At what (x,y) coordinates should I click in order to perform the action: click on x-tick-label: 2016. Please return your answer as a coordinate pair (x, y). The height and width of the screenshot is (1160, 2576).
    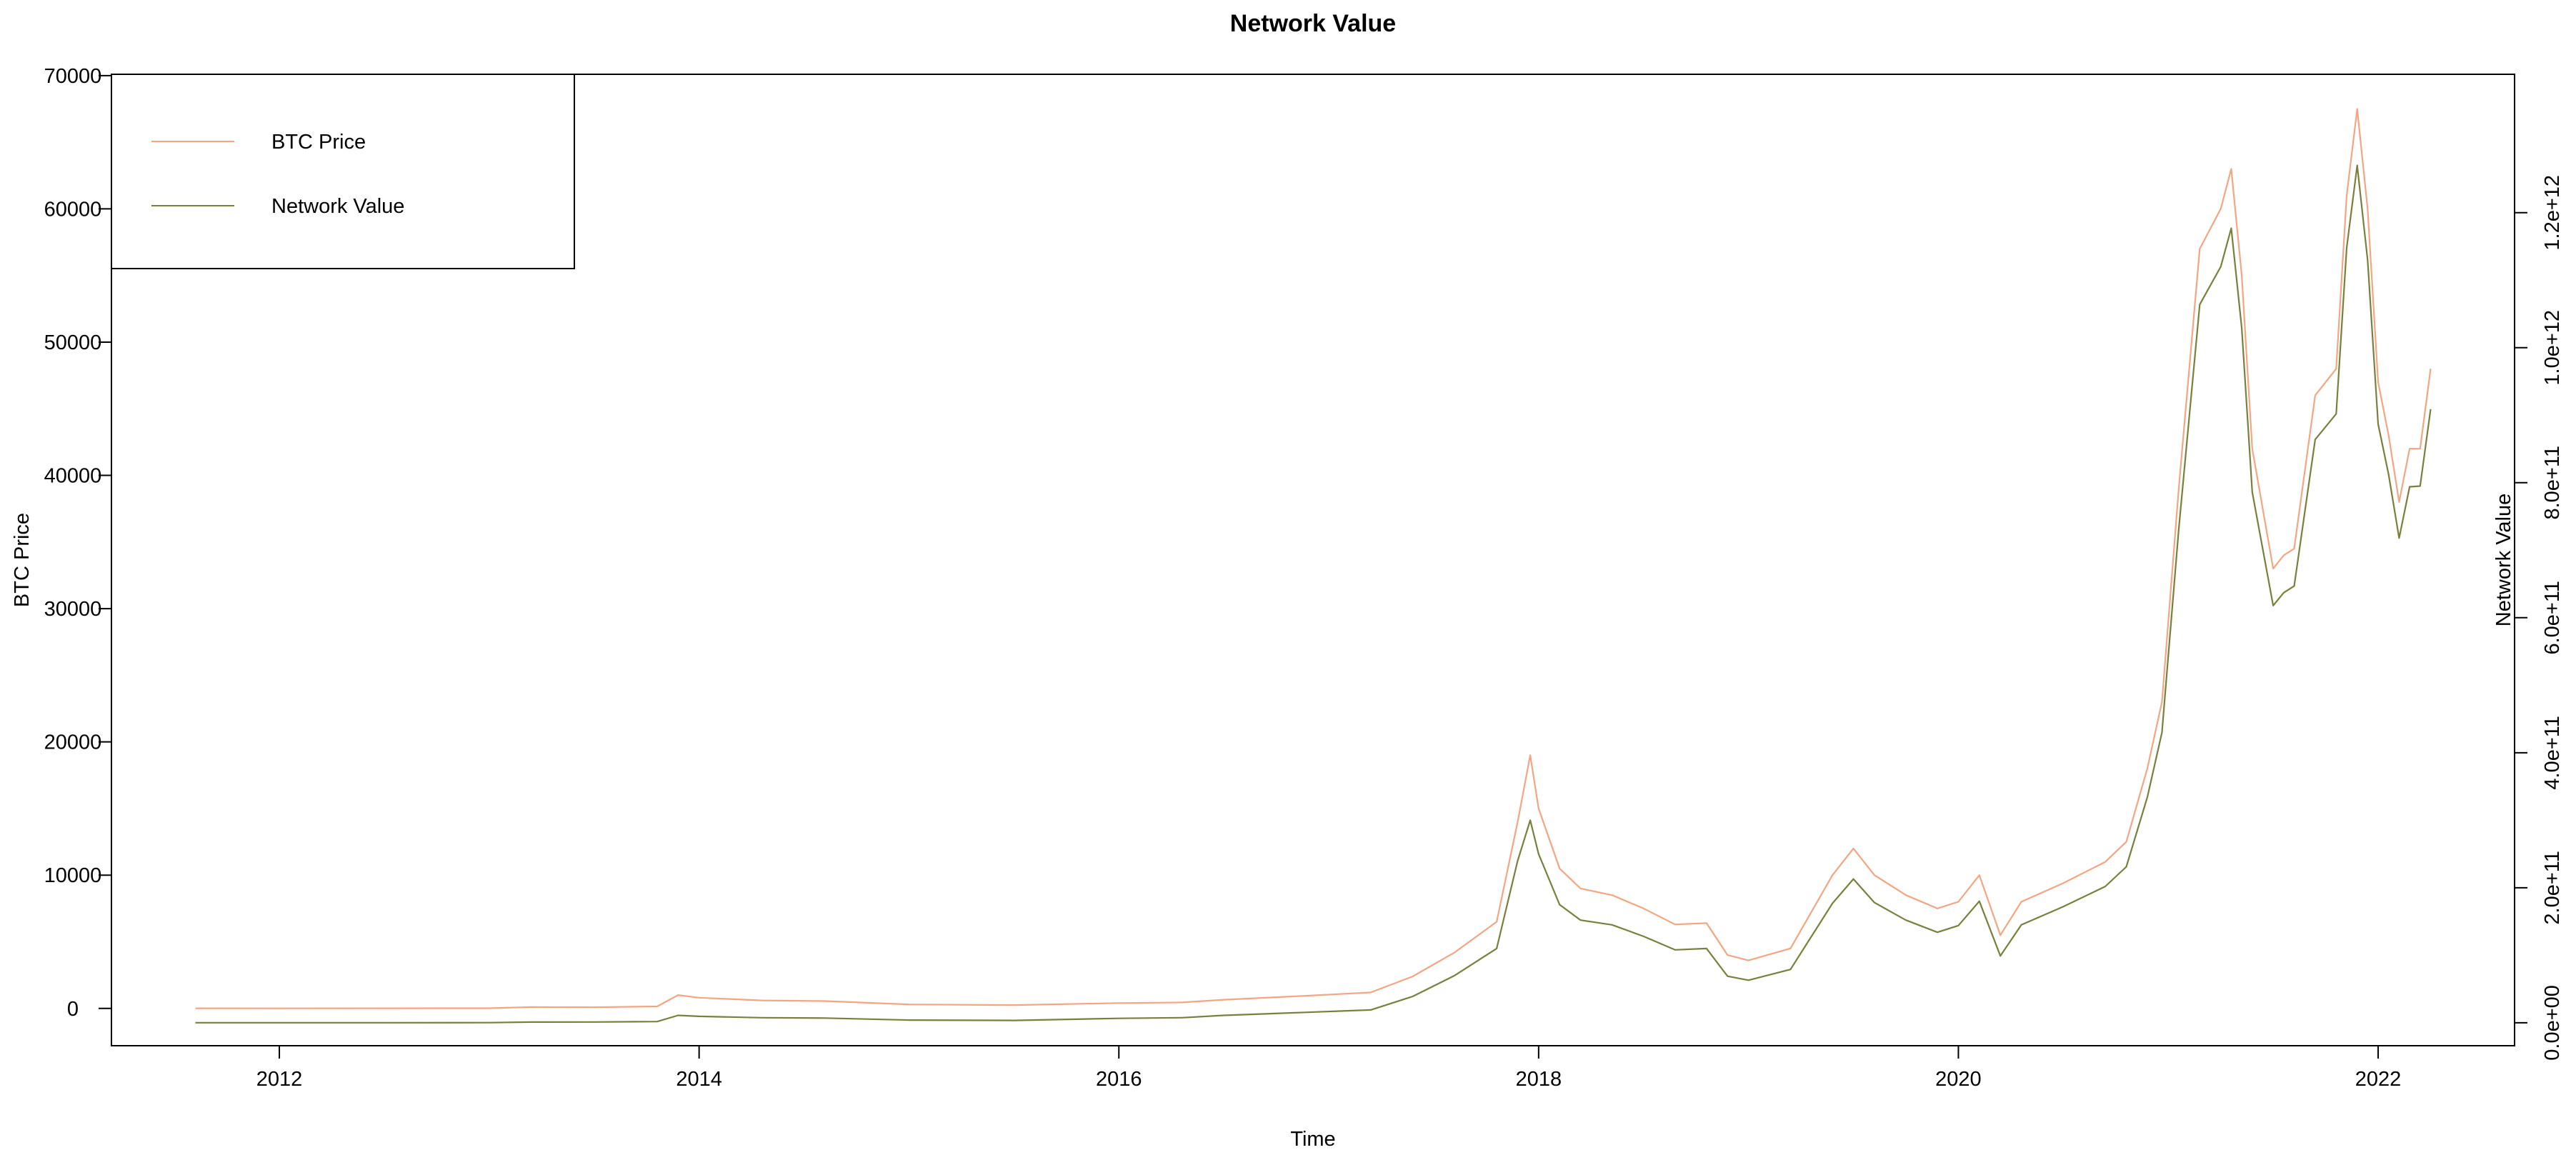
    Looking at the image, I should click on (1119, 1079).